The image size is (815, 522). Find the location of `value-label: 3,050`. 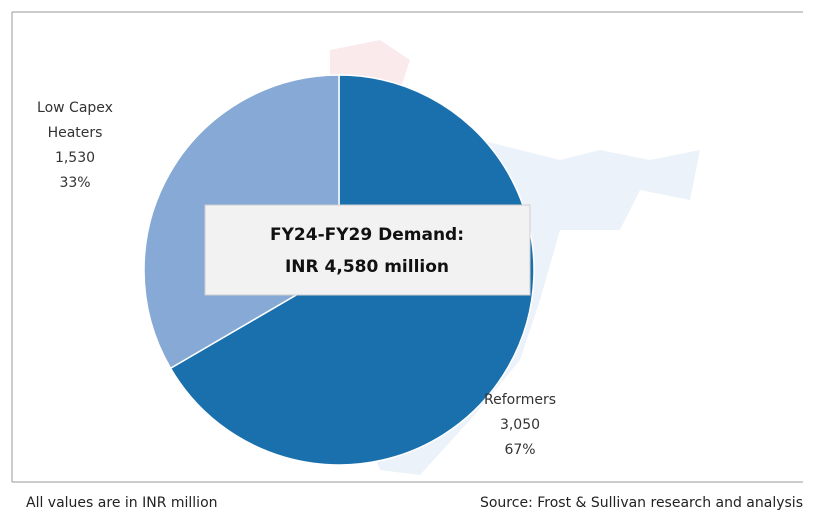

value-label: 3,050 is located at coordinates (520, 425).